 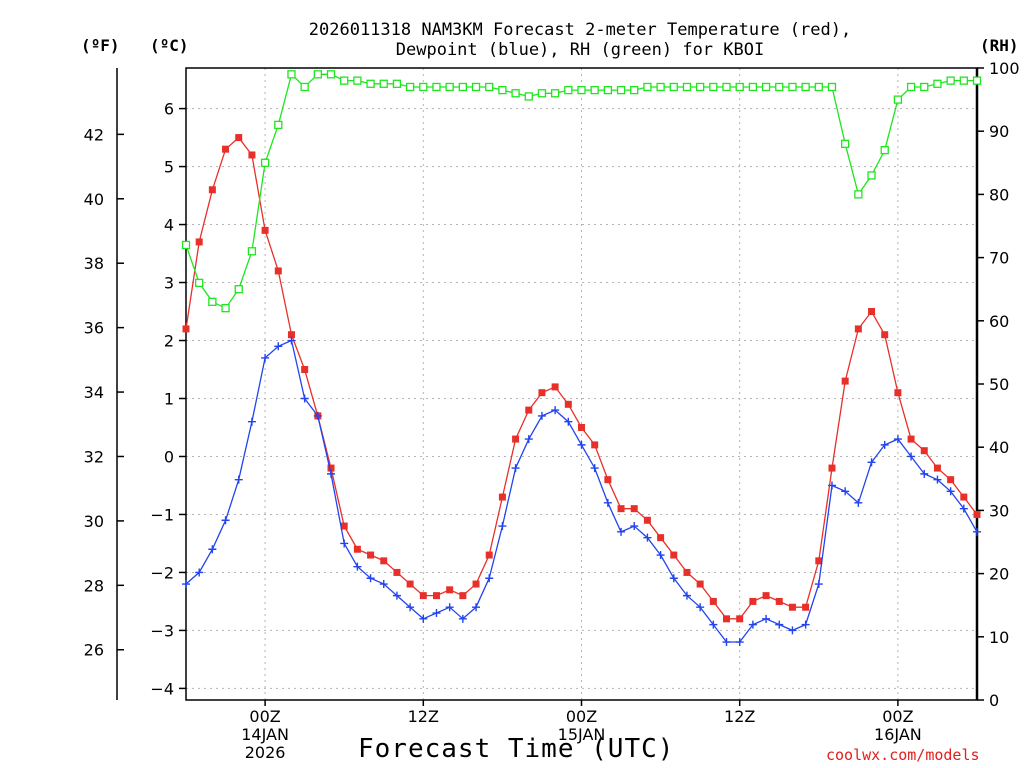 I want to click on rh-tick-label: 70, so click(x=999, y=258).